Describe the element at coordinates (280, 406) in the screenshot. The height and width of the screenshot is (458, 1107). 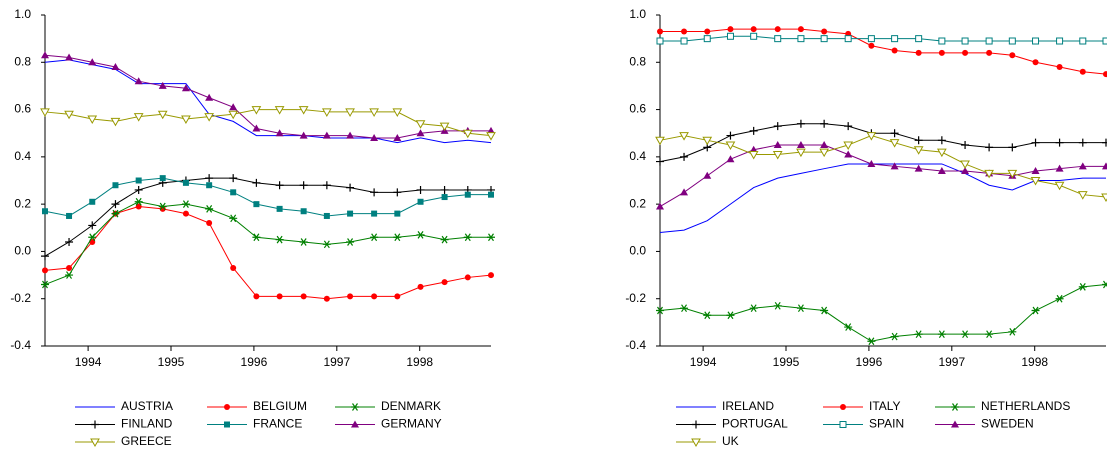
I see `legend-label: BELGIUM` at that location.